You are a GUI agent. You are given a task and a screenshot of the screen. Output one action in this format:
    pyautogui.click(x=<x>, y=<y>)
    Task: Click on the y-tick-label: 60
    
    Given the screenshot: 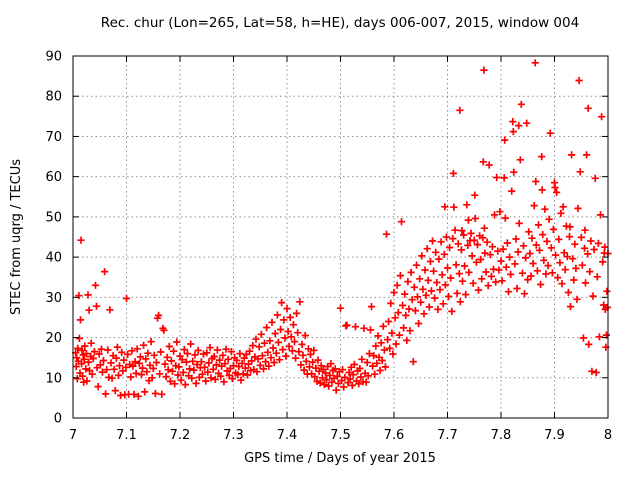 What is the action you would take?
    pyautogui.click(x=53, y=177)
    